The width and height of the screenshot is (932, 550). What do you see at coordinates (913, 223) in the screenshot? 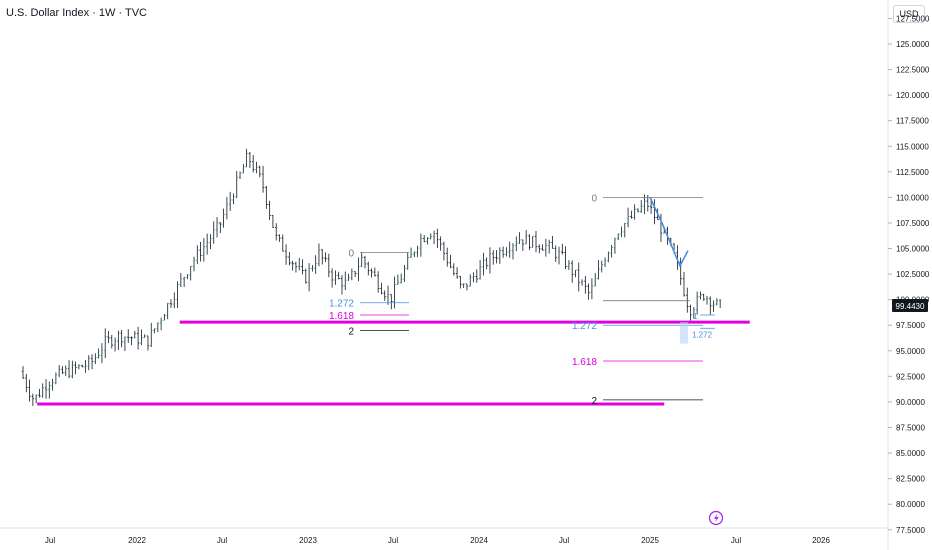
I see `price-tick-label: 107.5000` at bounding box center [913, 223].